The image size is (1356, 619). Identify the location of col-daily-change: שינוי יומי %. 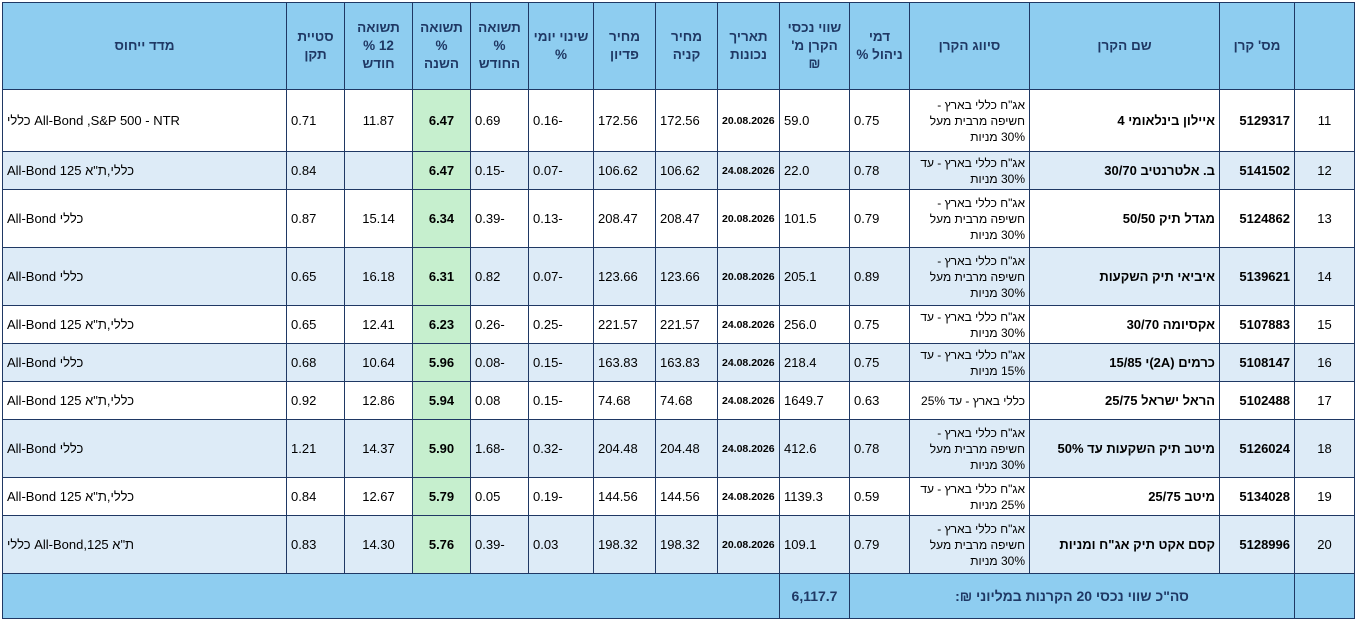
(561, 46).